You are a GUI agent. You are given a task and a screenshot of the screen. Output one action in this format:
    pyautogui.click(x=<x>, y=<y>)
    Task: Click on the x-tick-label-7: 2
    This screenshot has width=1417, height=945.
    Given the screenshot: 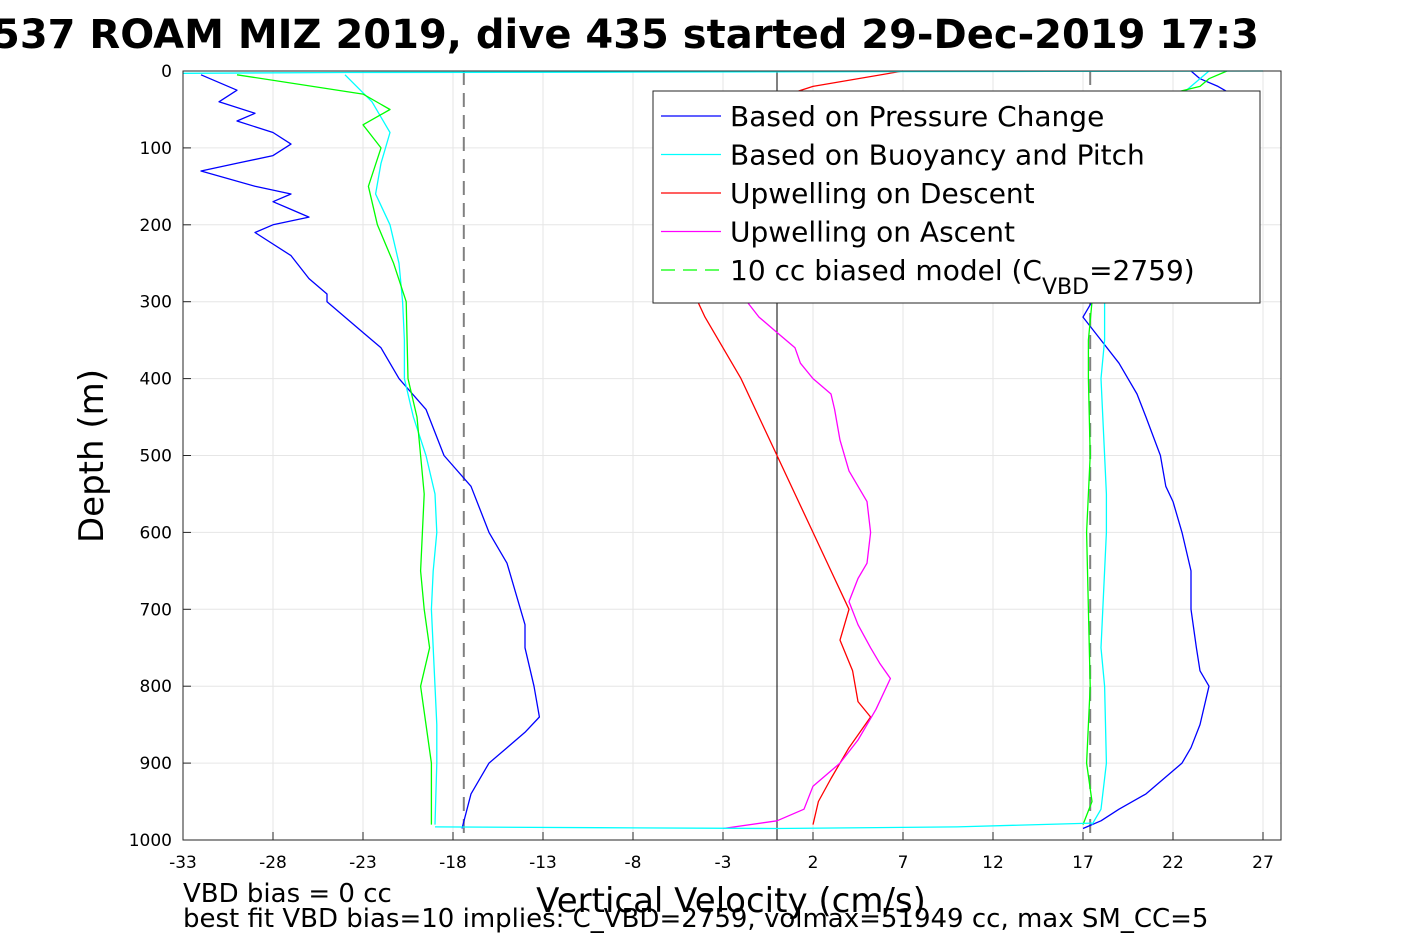 What is the action you would take?
    pyautogui.click(x=813, y=863)
    